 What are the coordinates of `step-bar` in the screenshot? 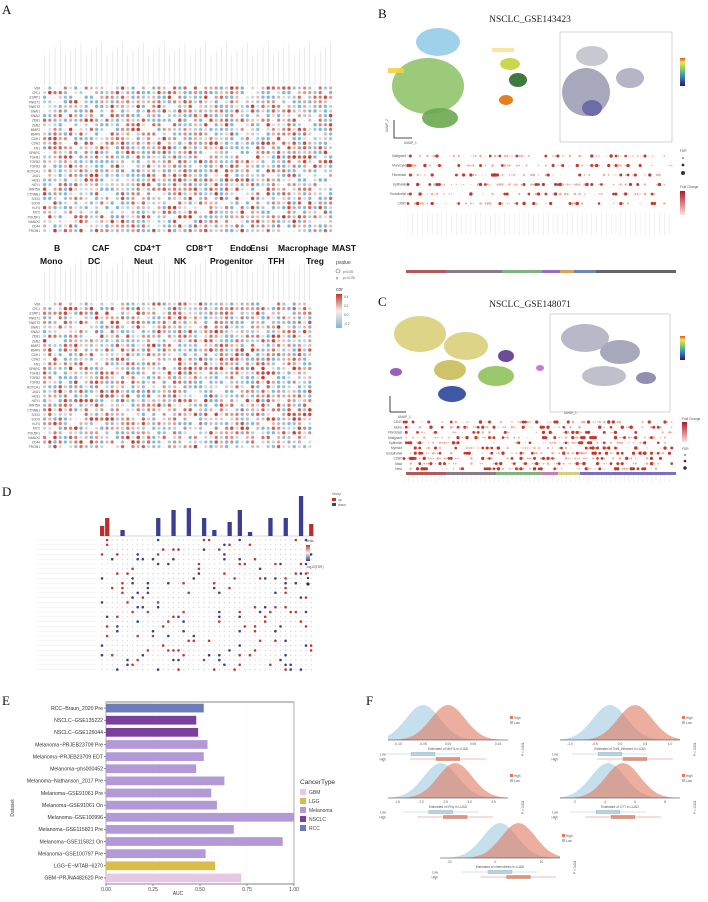 It's located at (229, 529).